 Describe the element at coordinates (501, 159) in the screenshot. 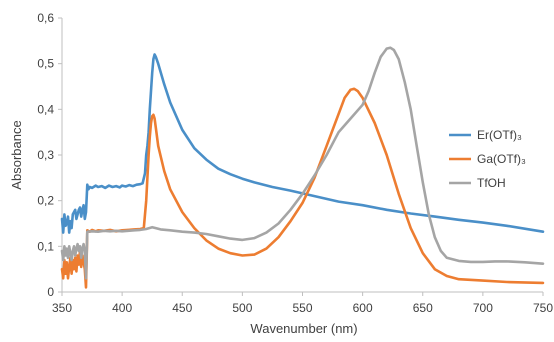

I see `legend-label-2: Ga(OTf)₃` at that location.